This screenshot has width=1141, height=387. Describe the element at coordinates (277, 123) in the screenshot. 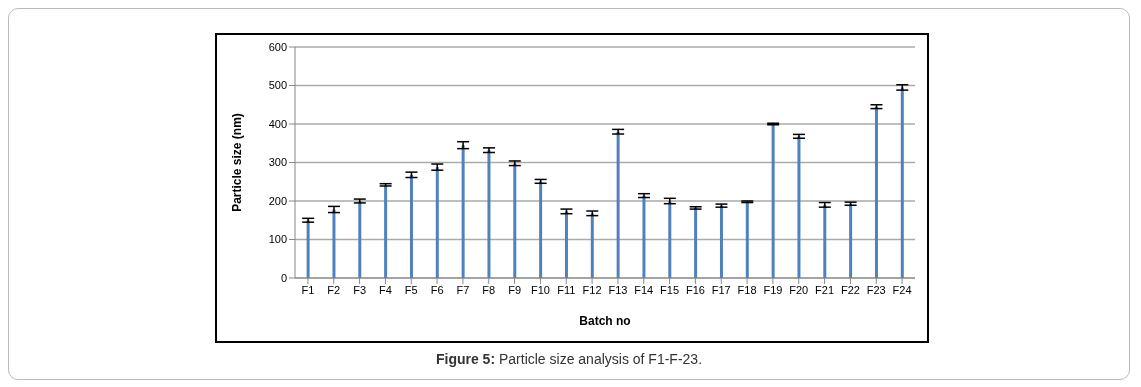

I see `y-tick-label: 400` at that location.